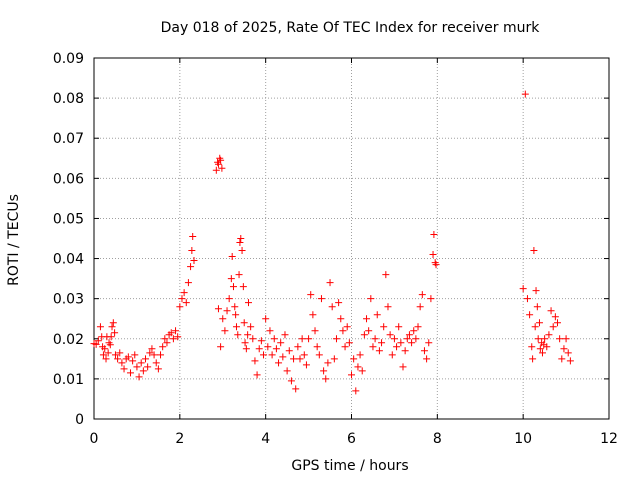 The image size is (640, 480). Describe the element at coordinates (437, 439) in the screenshot. I see `x-tick-label: 8` at that location.